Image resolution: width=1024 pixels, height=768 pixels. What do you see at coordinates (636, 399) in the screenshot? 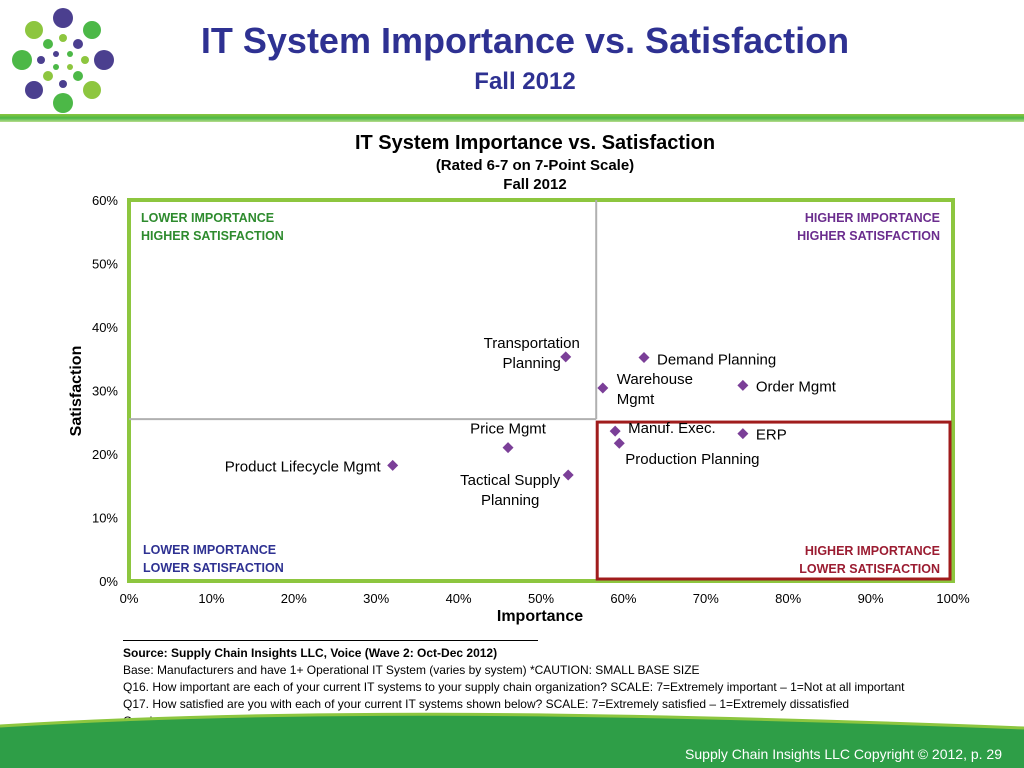
I see `data-point-label: Mgmt` at bounding box center [636, 399].